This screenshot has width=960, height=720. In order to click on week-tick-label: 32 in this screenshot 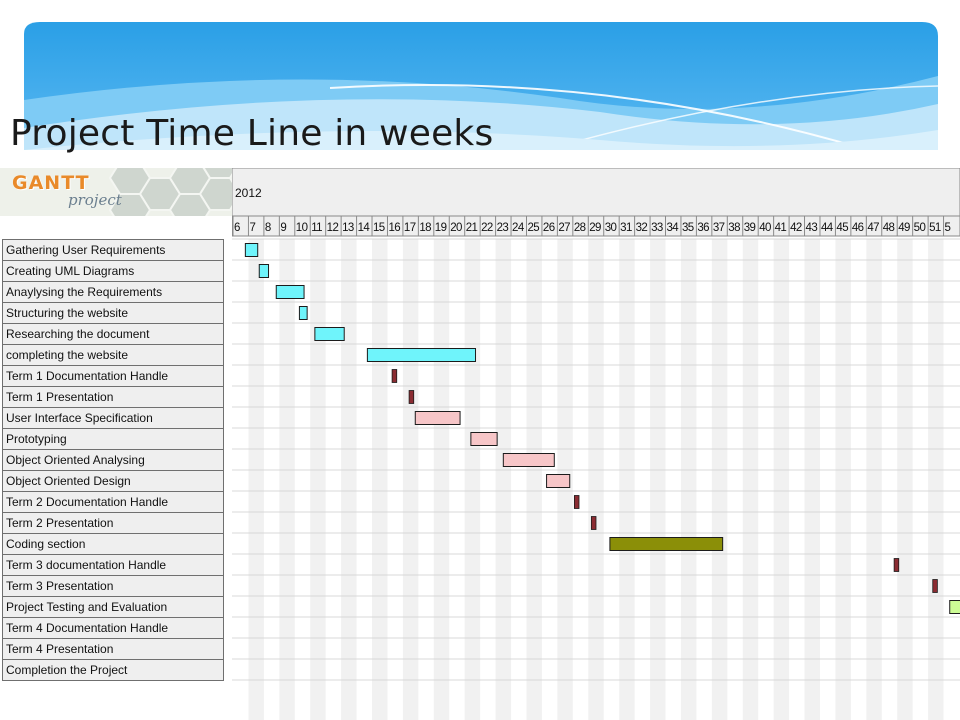, I will do `click(642, 228)`.